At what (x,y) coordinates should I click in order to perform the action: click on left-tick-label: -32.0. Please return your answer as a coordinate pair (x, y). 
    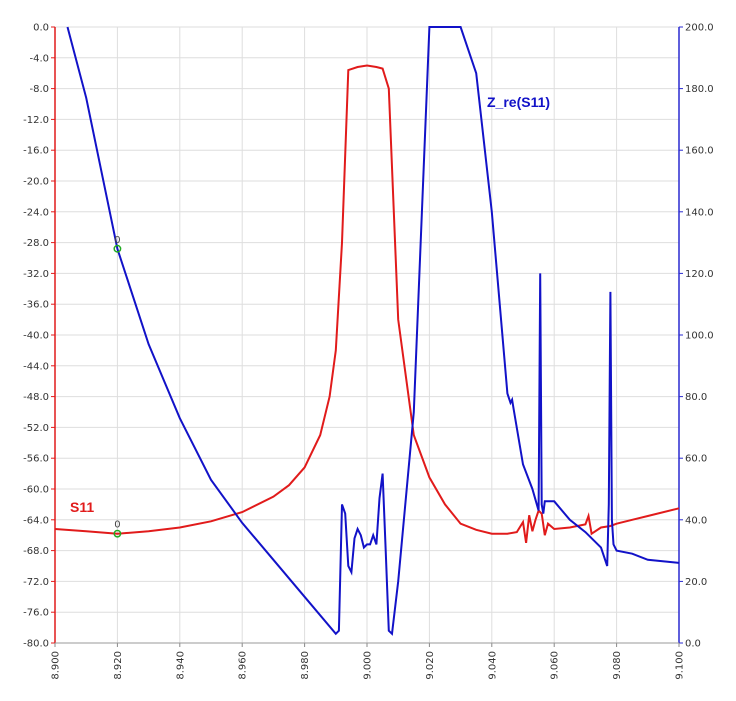
    Looking at the image, I should click on (36, 274).